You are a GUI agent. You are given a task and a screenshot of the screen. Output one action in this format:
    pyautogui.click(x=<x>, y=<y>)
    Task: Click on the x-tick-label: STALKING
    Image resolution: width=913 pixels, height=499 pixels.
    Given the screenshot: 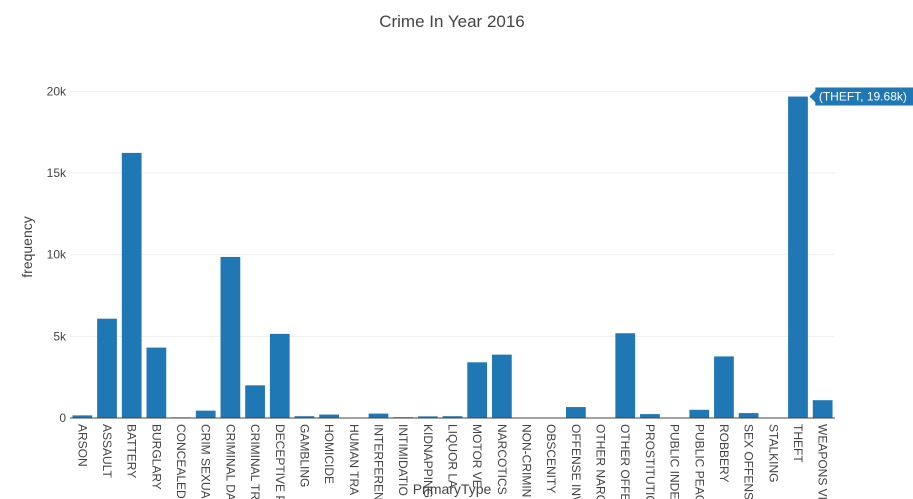 What is the action you would take?
    pyautogui.click(x=773, y=453)
    